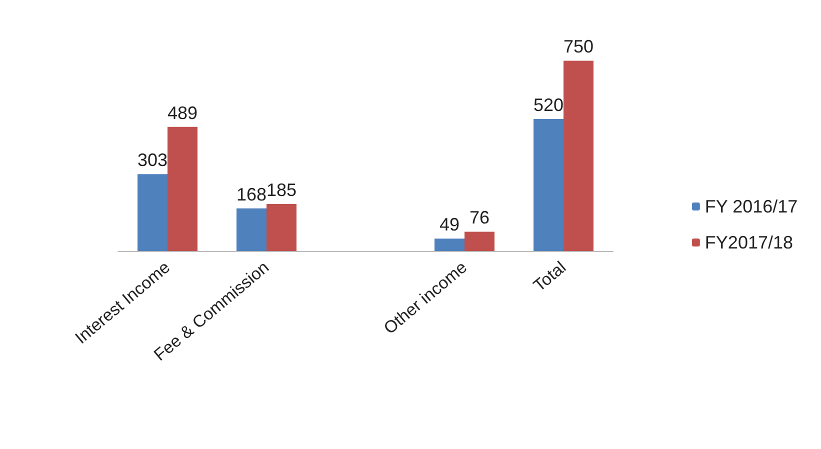  What do you see at coordinates (548, 105) in the screenshot?
I see `data-label: 520` at bounding box center [548, 105].